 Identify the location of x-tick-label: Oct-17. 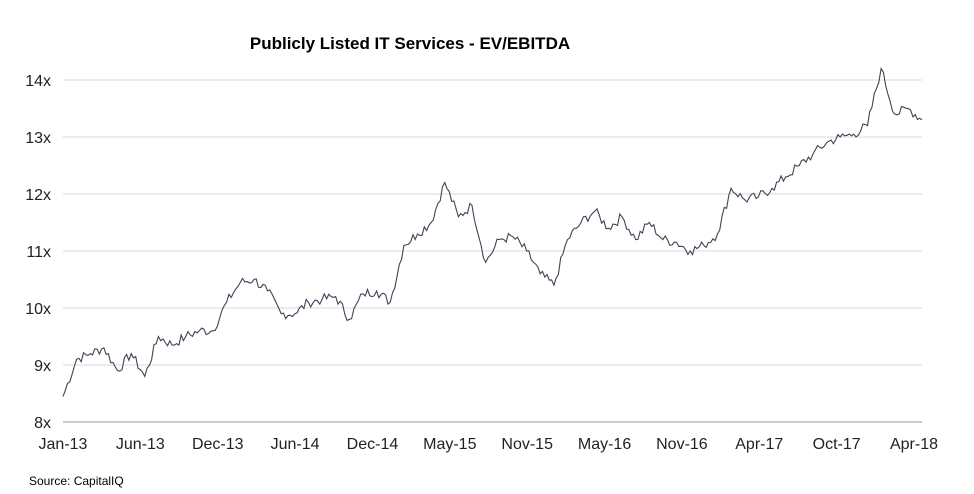
(837, 444).